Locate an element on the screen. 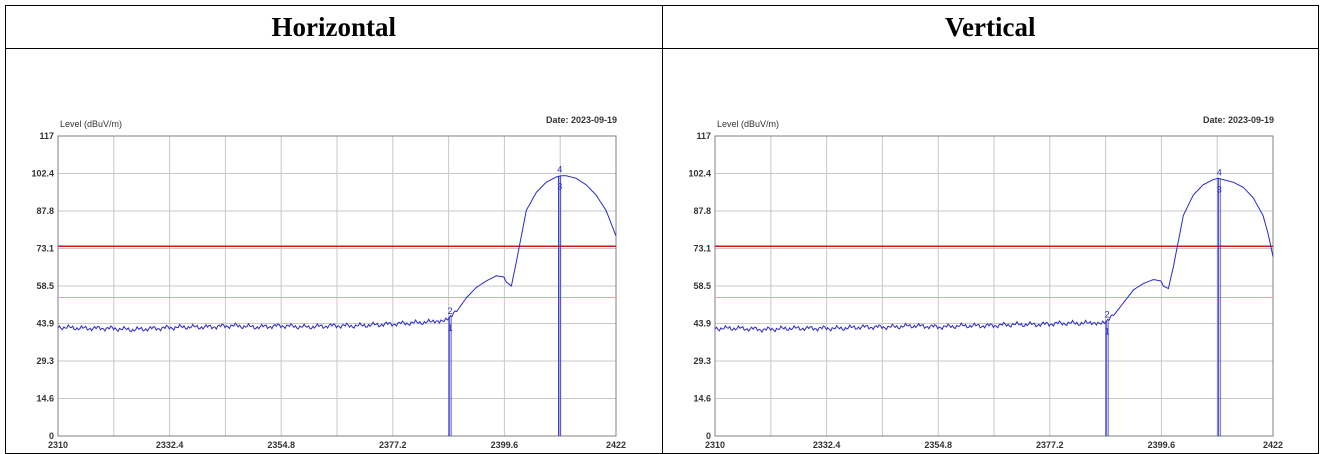  header-row: Horizontal Vertical is located at coordinates (662, 27).